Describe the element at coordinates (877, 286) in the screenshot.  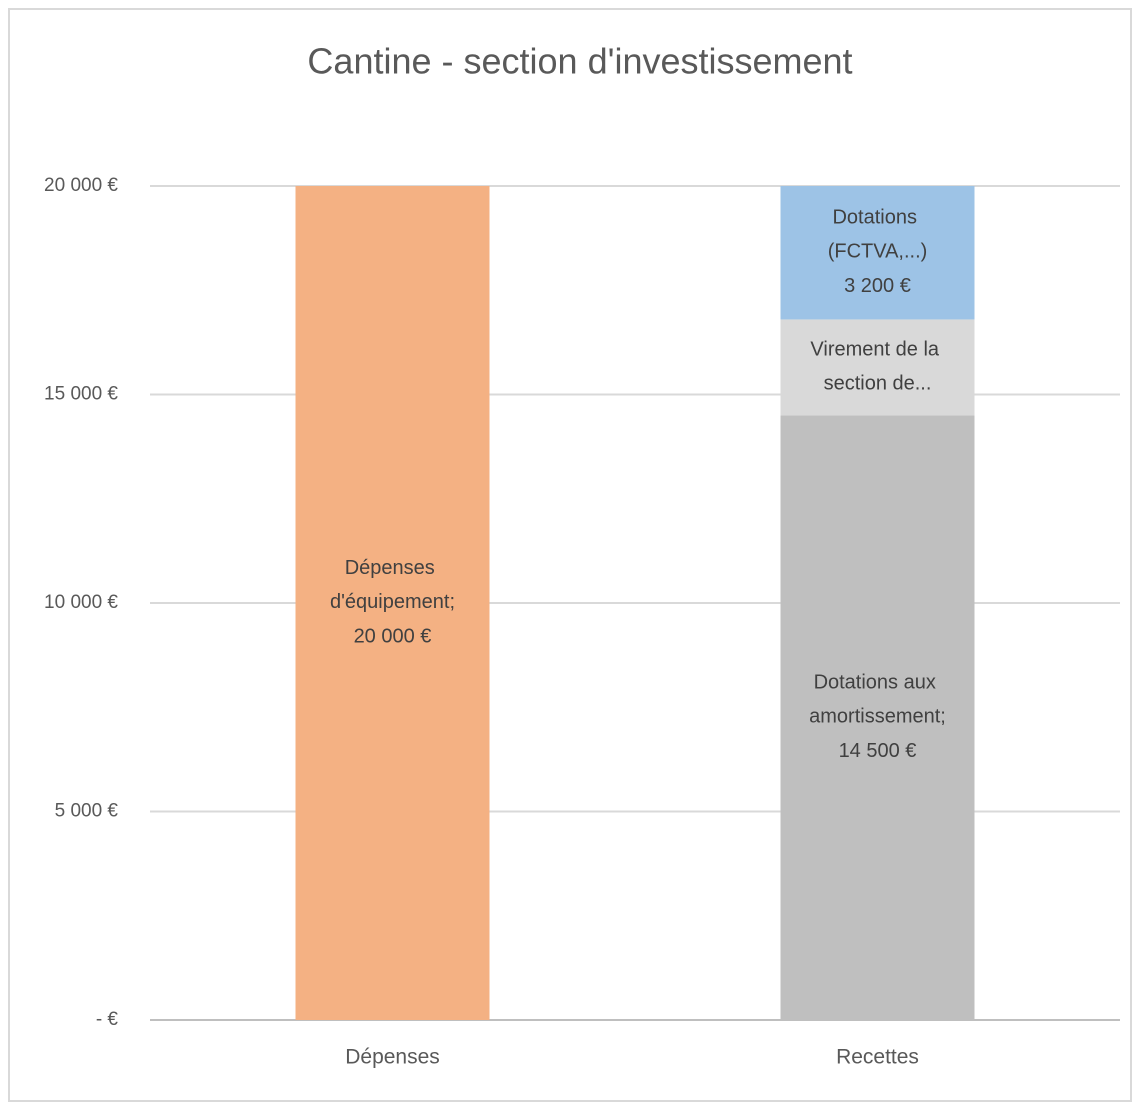
I see `segment-value: 3 200 €` at that location.